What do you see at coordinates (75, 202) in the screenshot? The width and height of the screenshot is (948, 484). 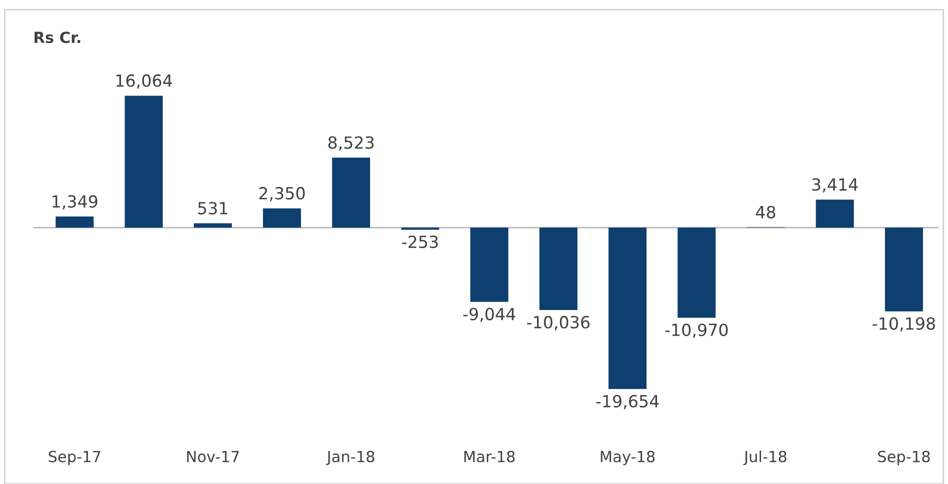 I see `data-label: 1,349` at bounding box center [75, 202].